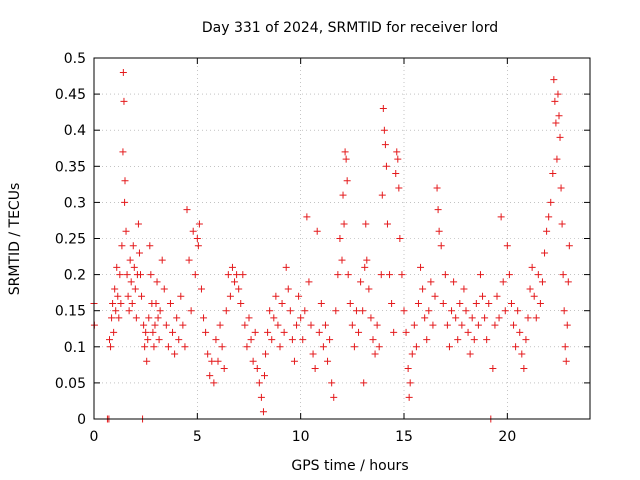 The width and height of the screenshot is (640, 480). What do you see at coordinates (70, 240) in the screenshot?
I see `y-tick-label: 0.25` at bounding box center [70, 240].